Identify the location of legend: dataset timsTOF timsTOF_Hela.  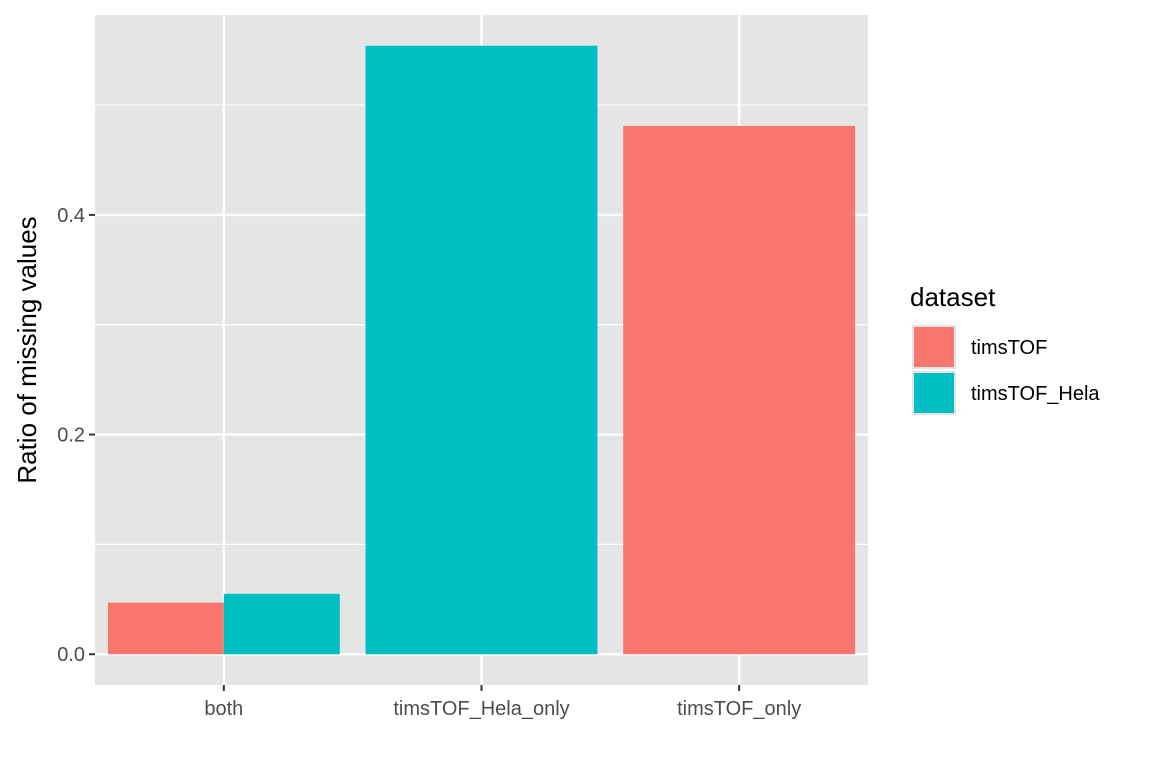
(1005, 348).